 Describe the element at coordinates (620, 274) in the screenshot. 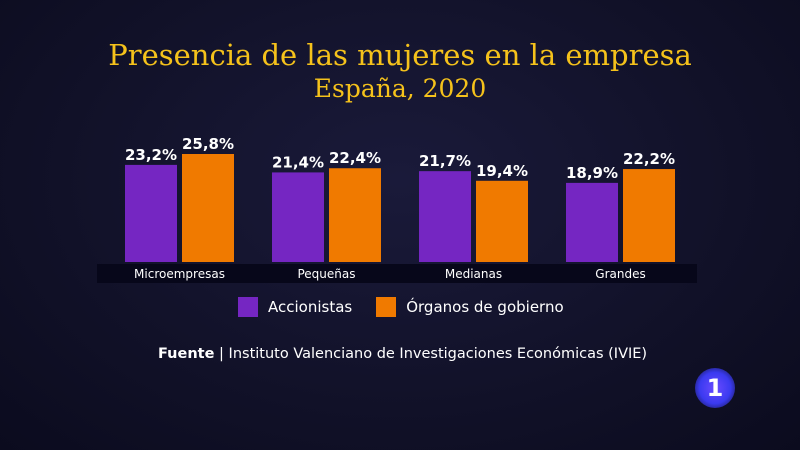

I see `category-label: Grandes` at that location.